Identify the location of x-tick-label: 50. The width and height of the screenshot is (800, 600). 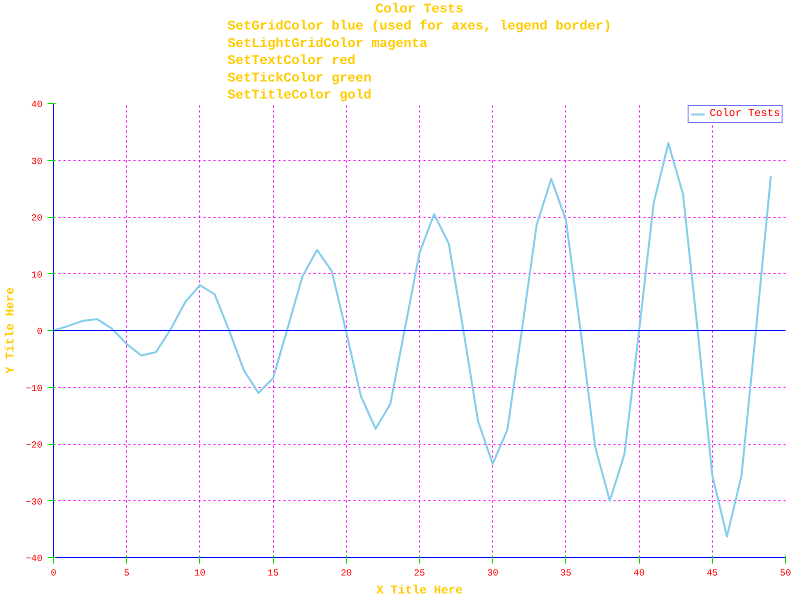
(786, 573).